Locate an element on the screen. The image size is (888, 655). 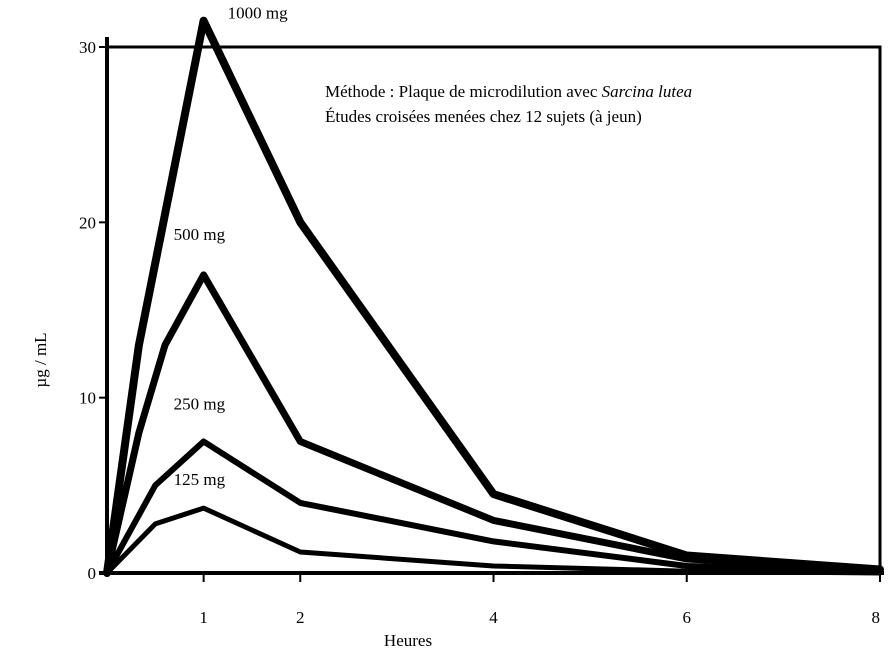
series-label-125-mg: 125 mg is located at coordinates (200, 479).